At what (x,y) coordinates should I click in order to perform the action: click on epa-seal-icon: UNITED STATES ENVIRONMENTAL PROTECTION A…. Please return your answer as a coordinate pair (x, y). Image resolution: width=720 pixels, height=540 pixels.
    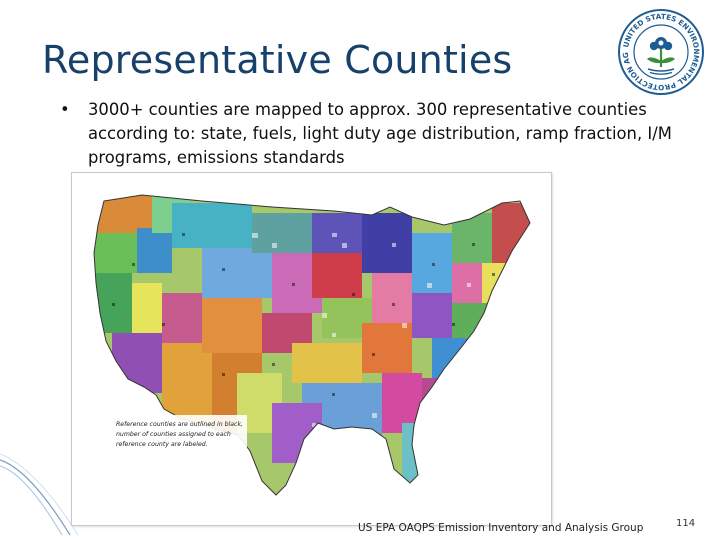
    Looking at the image, I should click on (659, 48).